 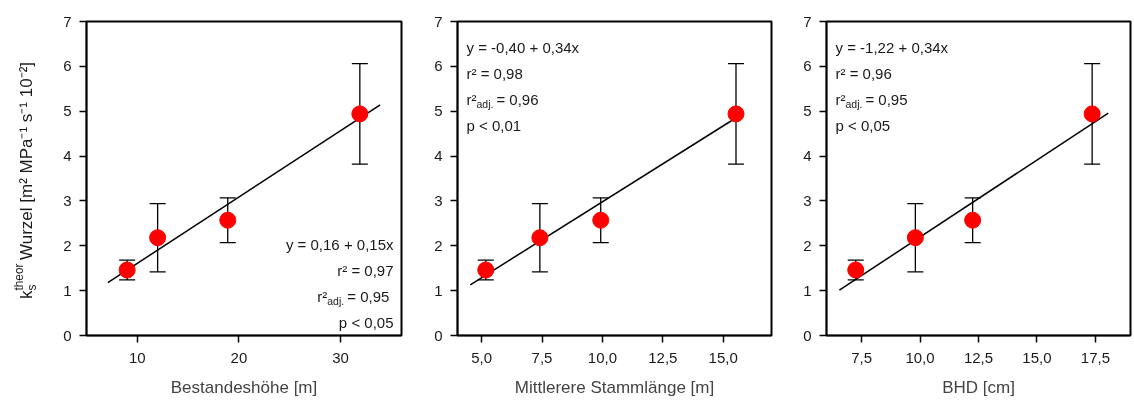 What do you see at coordinates (365, 270) in the screenshot?
I see `annotation: r² = 0,97` at bounding box center [365, 270].